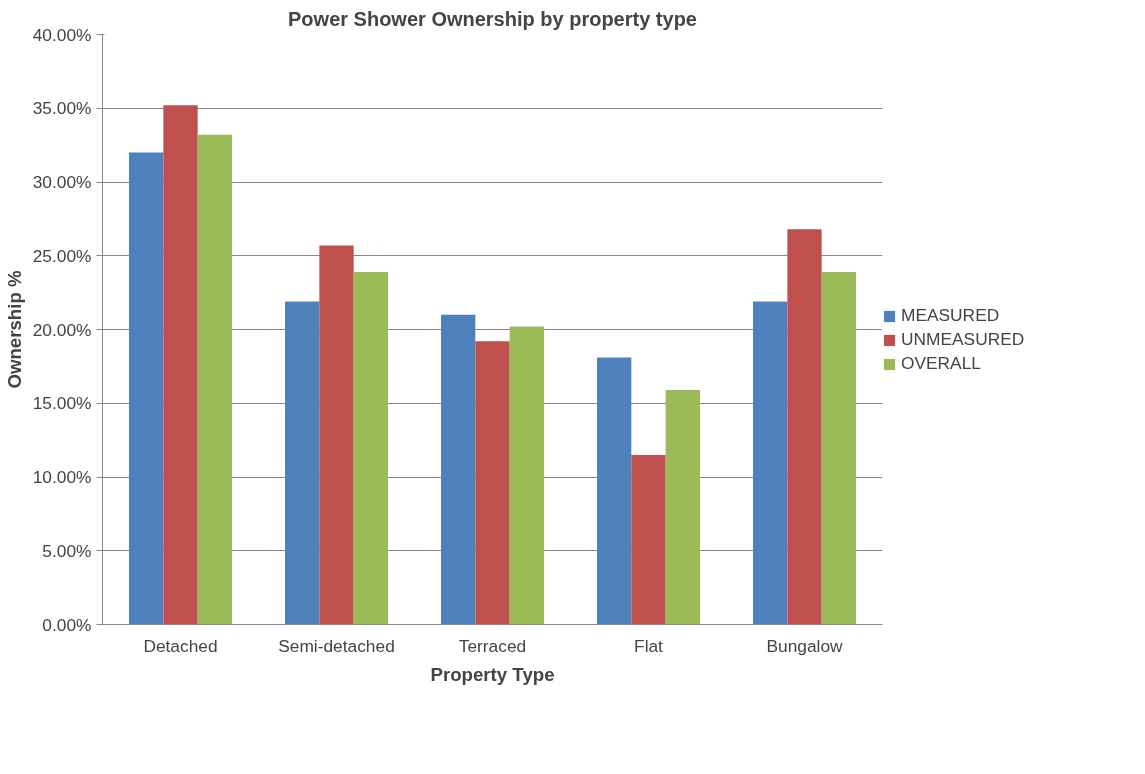 The width and height of the screenshot is (1145, 774). What do you see at coordinates (805, 645) in the screenshot?
I see `x-tick-label: Bungalow` at bounding box center [805, 645].